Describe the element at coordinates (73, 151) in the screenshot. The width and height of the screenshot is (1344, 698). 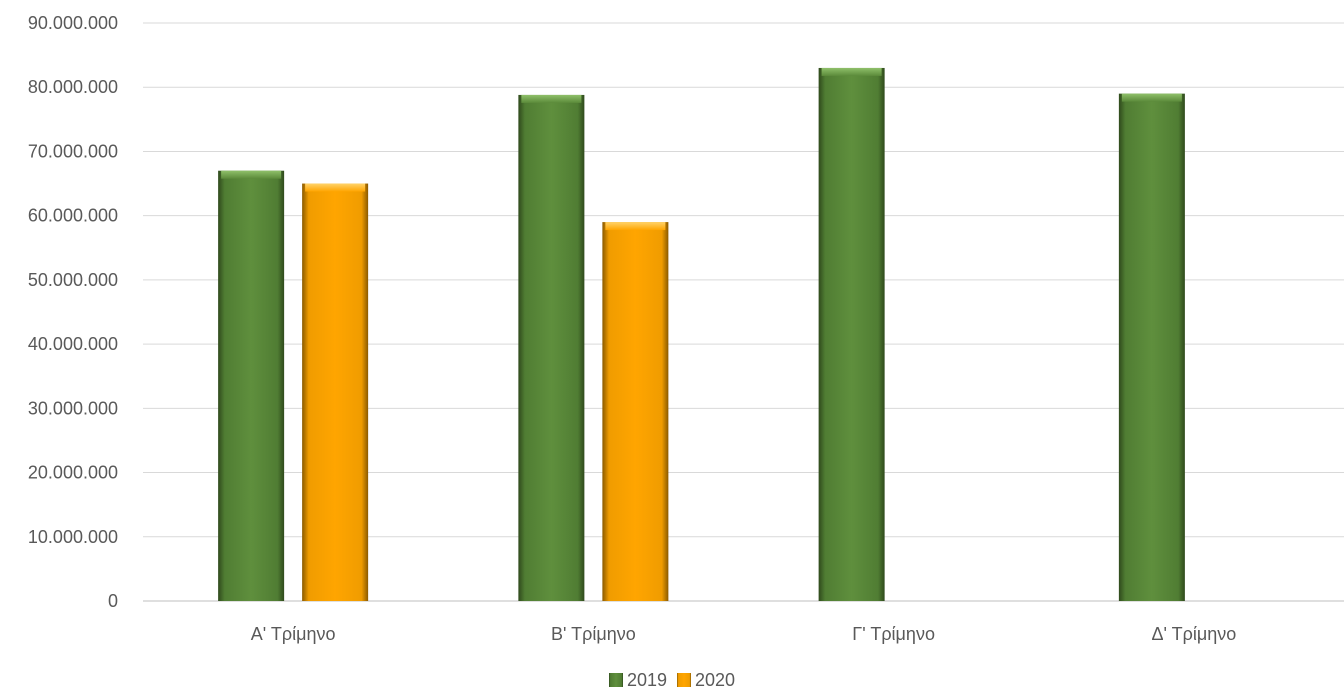
I see `y-tick-label: 70.000.000` at that location.